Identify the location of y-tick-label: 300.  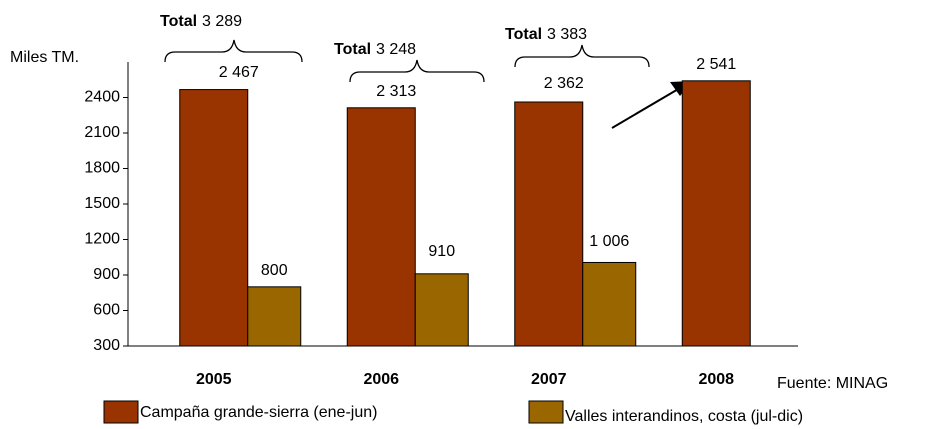
(106, 345).